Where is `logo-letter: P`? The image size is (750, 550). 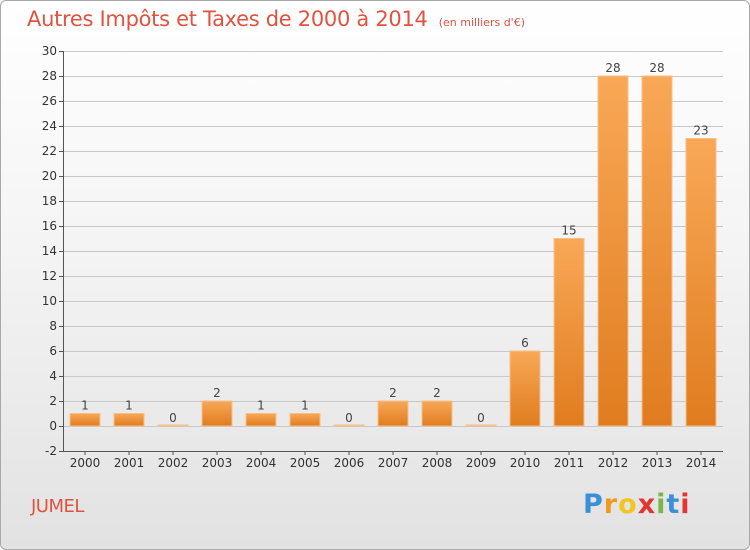
logo-letter: P is located at coordinates (593, 504).